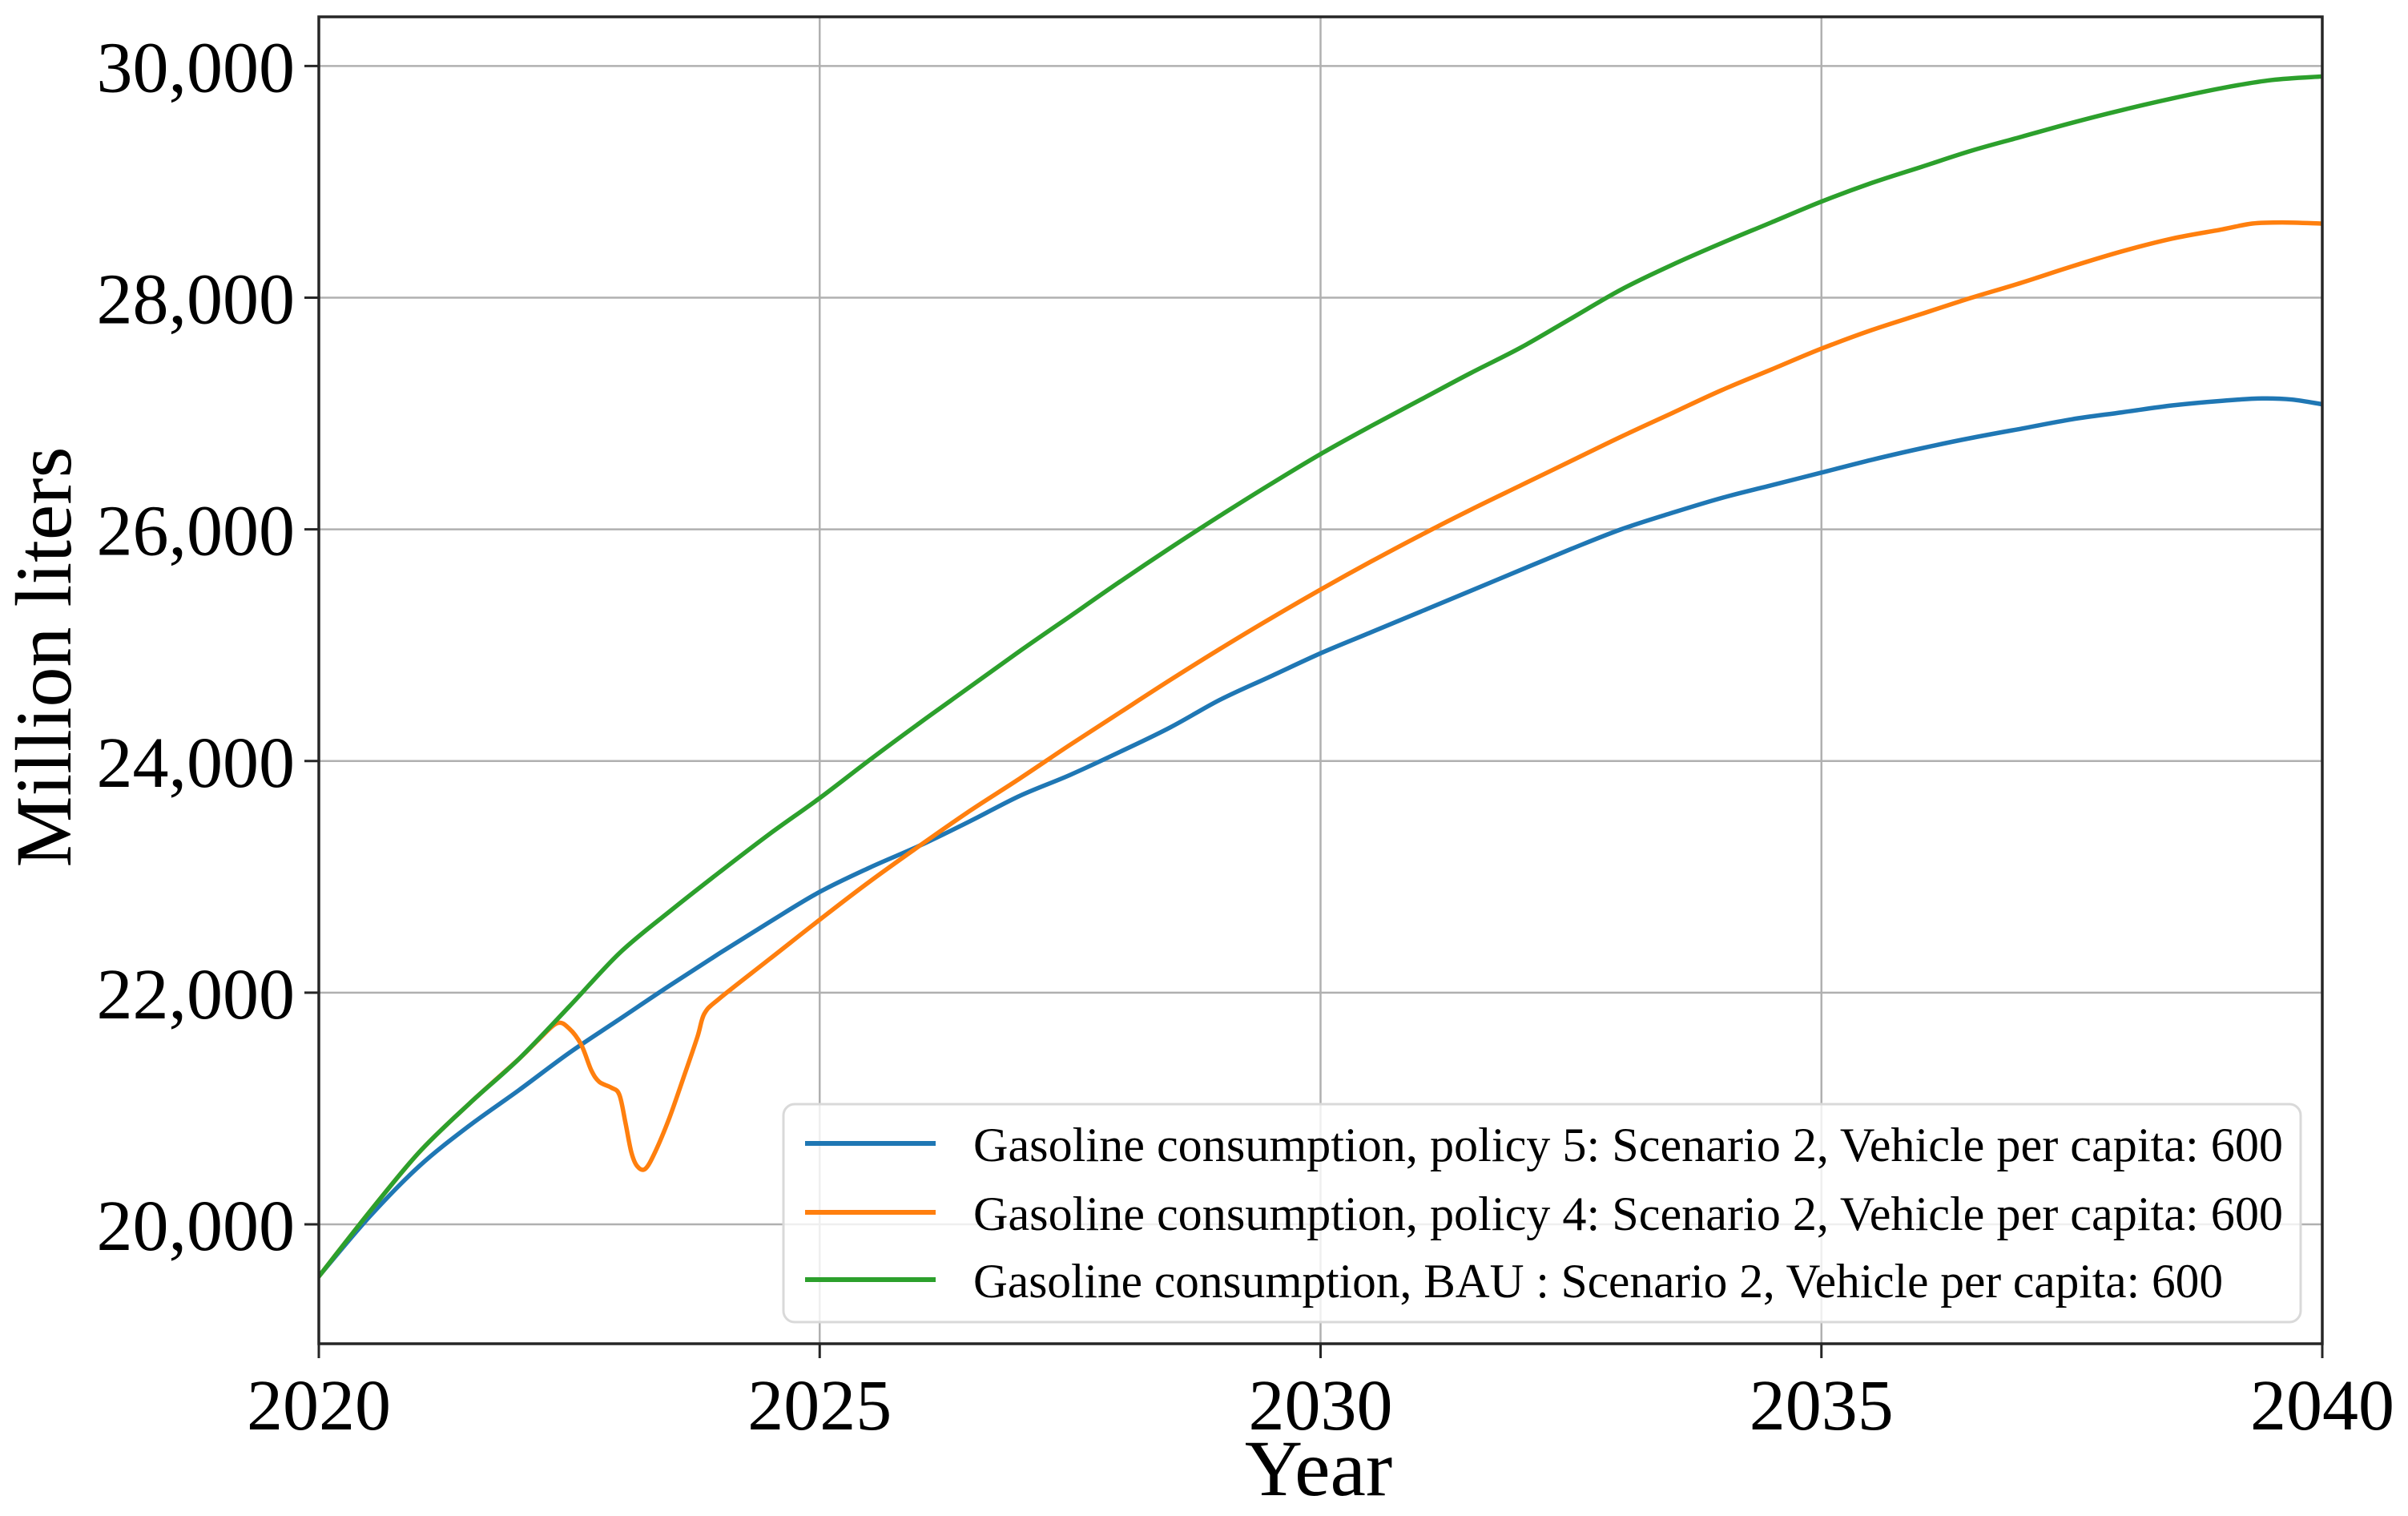 The height and width of the screenshot is (1516, 2408). Describe the element at coordinates (196, 994) in the screenshot. I see `y-tick-label: 22,000` at that location.